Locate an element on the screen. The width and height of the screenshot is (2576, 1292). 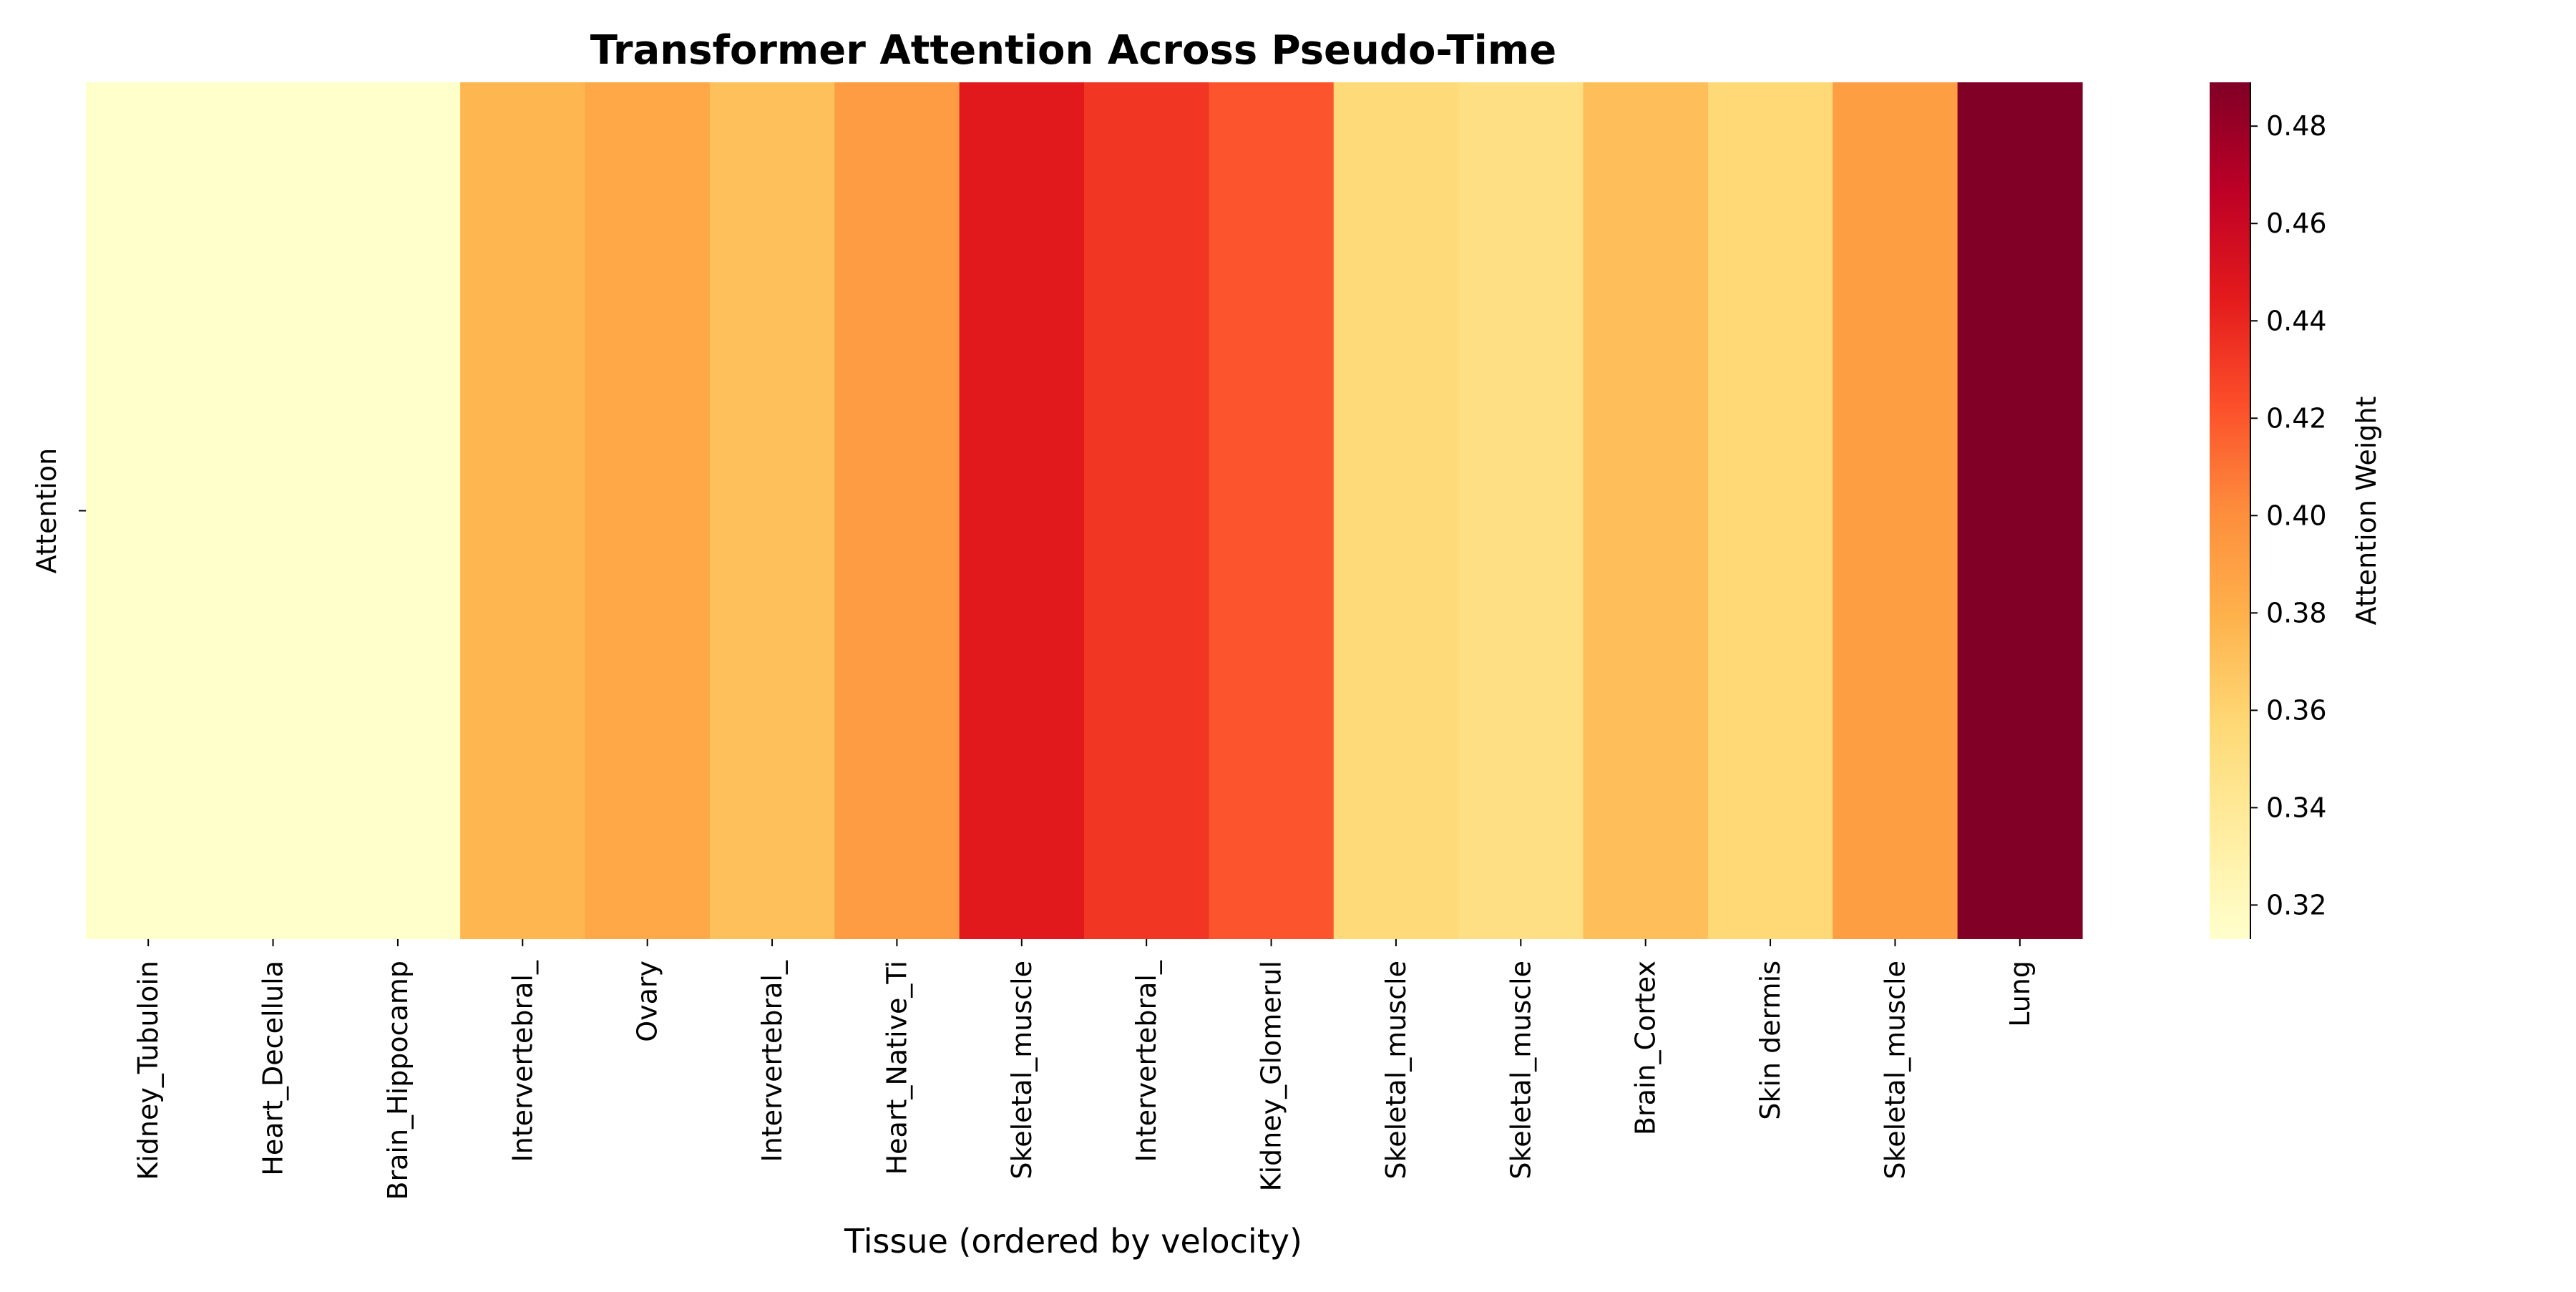
colorbar-tick-label: 0.46 is located at coordinates (2296, 223).